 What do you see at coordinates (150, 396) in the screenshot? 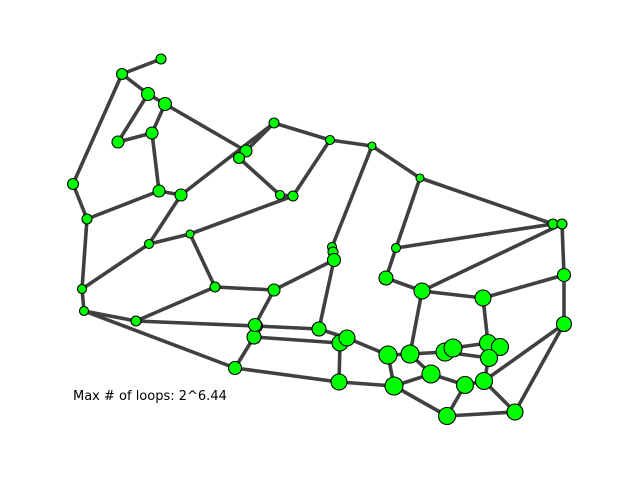
I see `max-loops-caption: Max # of loops: 2^6.44` at bounding box center [150, 396].